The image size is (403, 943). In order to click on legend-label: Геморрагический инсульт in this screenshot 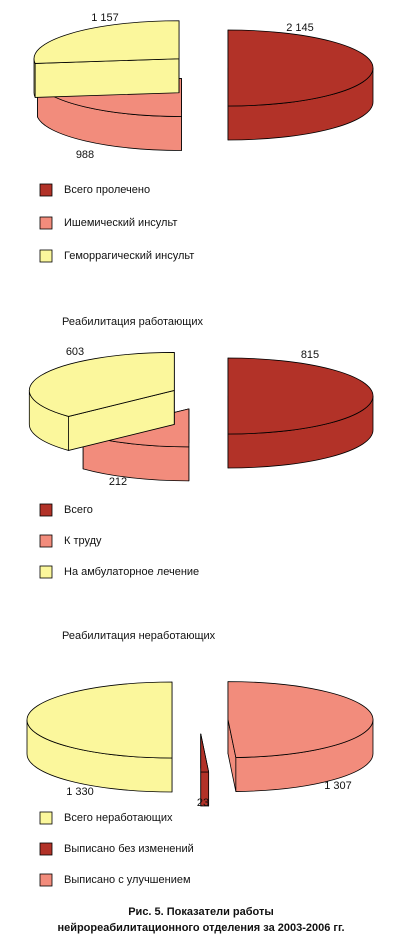, I will do `click(129, 256)`.